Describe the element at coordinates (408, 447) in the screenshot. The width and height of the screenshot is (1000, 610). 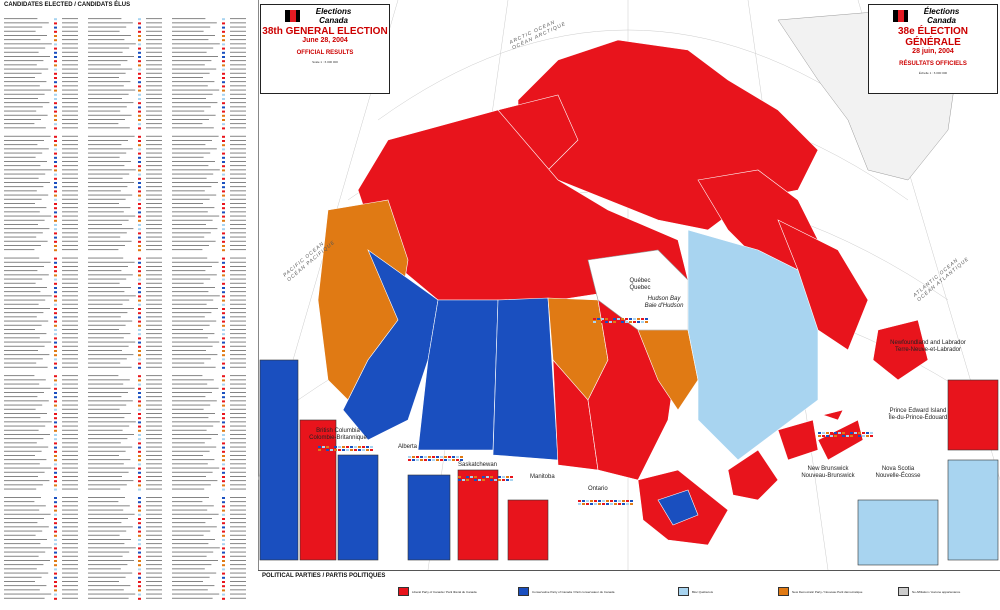
I see `label-alberta: Alberta` at that location.